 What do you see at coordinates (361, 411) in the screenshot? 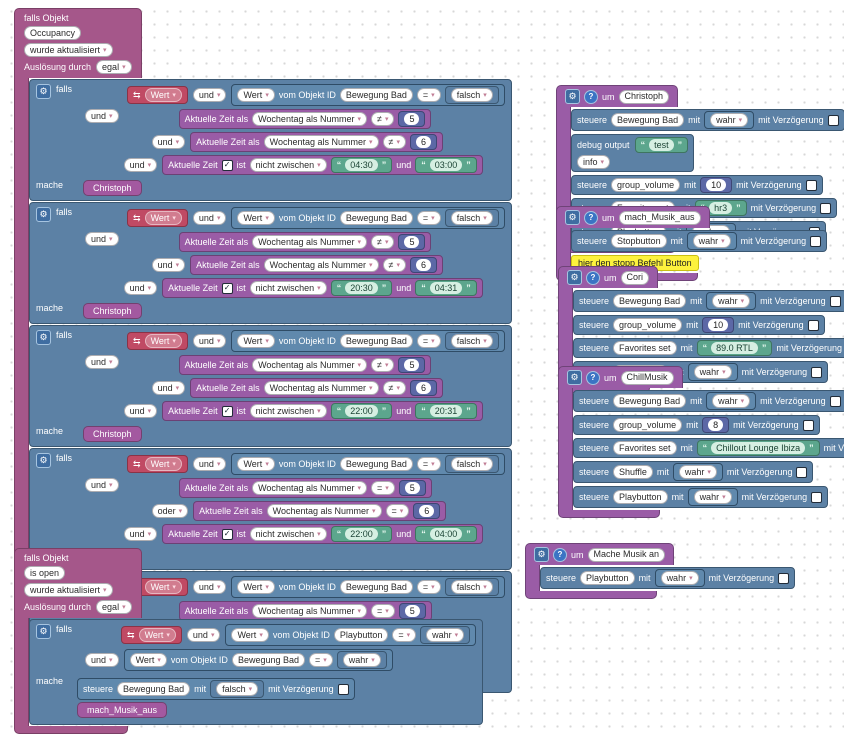
I see `time-start-field: 22:00` at bounding box center [361, 411].